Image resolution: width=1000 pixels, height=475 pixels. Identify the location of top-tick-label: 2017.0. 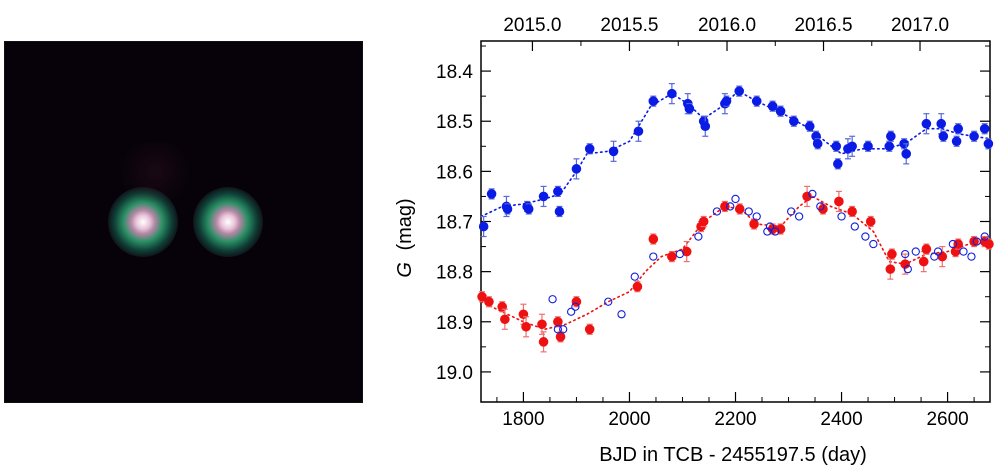
(920, 25).